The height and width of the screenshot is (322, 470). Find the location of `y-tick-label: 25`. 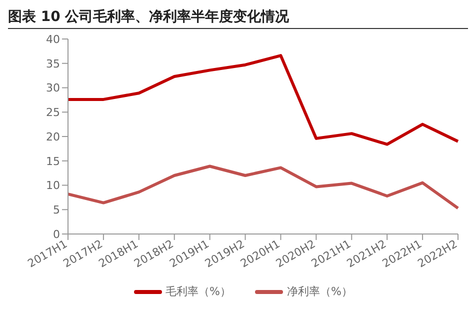

y-tick-label: 25 is located at coordinates (53, 113).